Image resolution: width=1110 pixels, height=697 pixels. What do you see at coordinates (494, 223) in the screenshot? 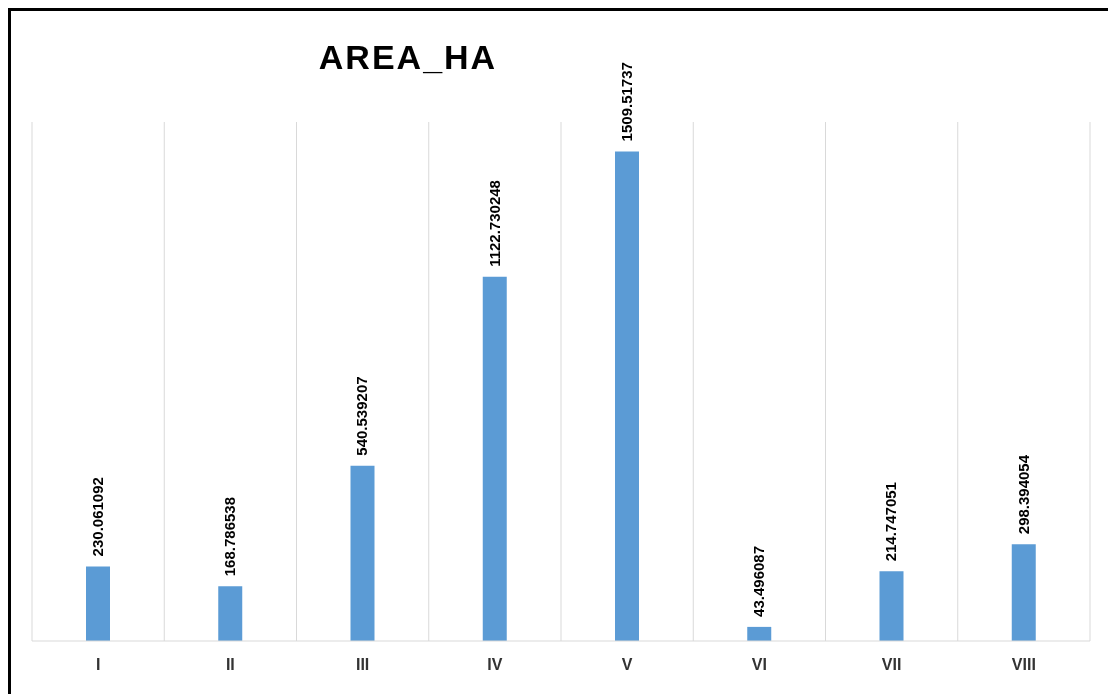
I see `data-label: 1122.730248` at bounding box center [494, 223].